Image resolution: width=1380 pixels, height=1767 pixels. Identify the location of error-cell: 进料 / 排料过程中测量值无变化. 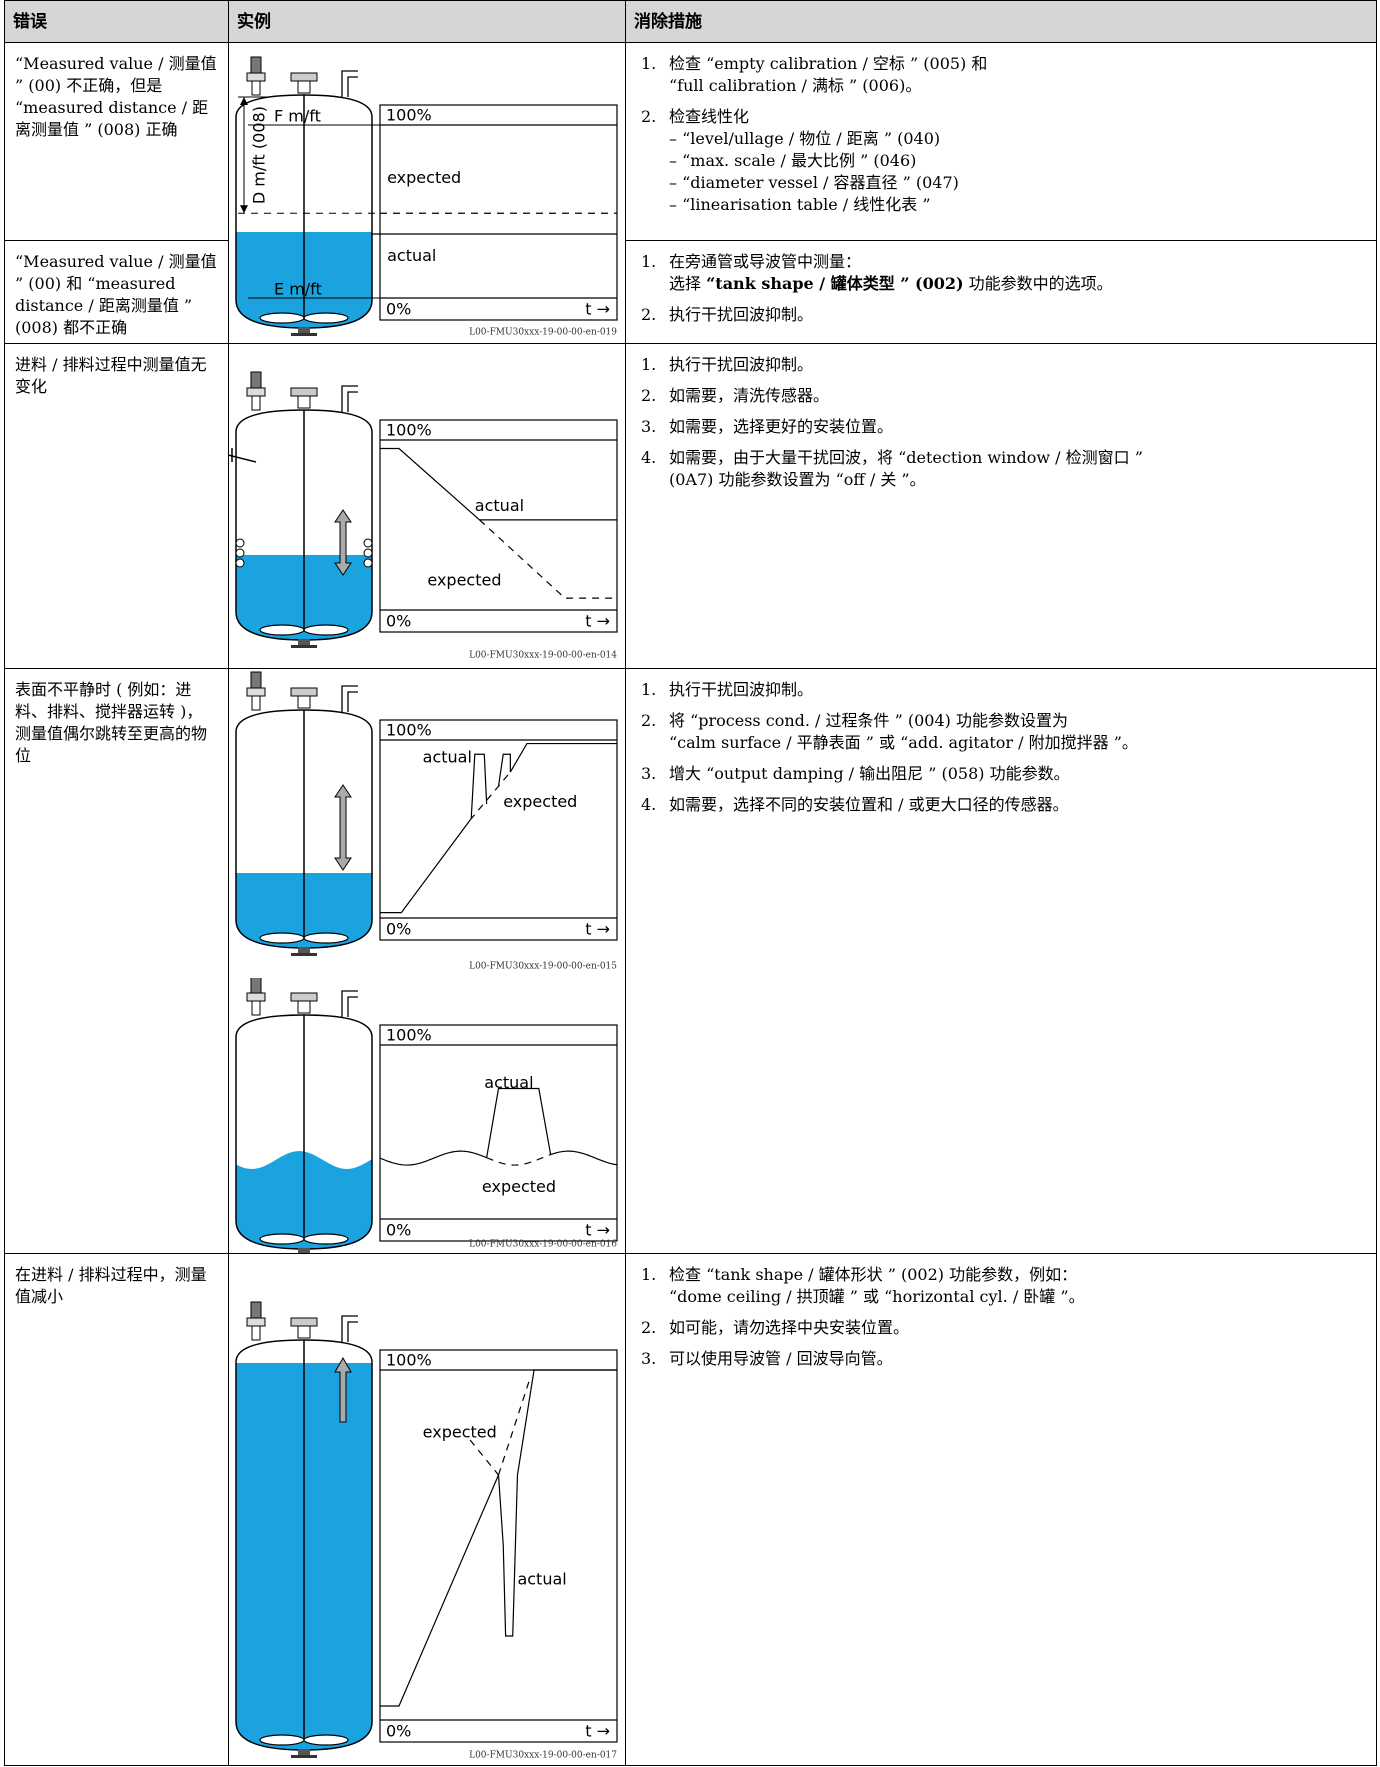
(116, 506).